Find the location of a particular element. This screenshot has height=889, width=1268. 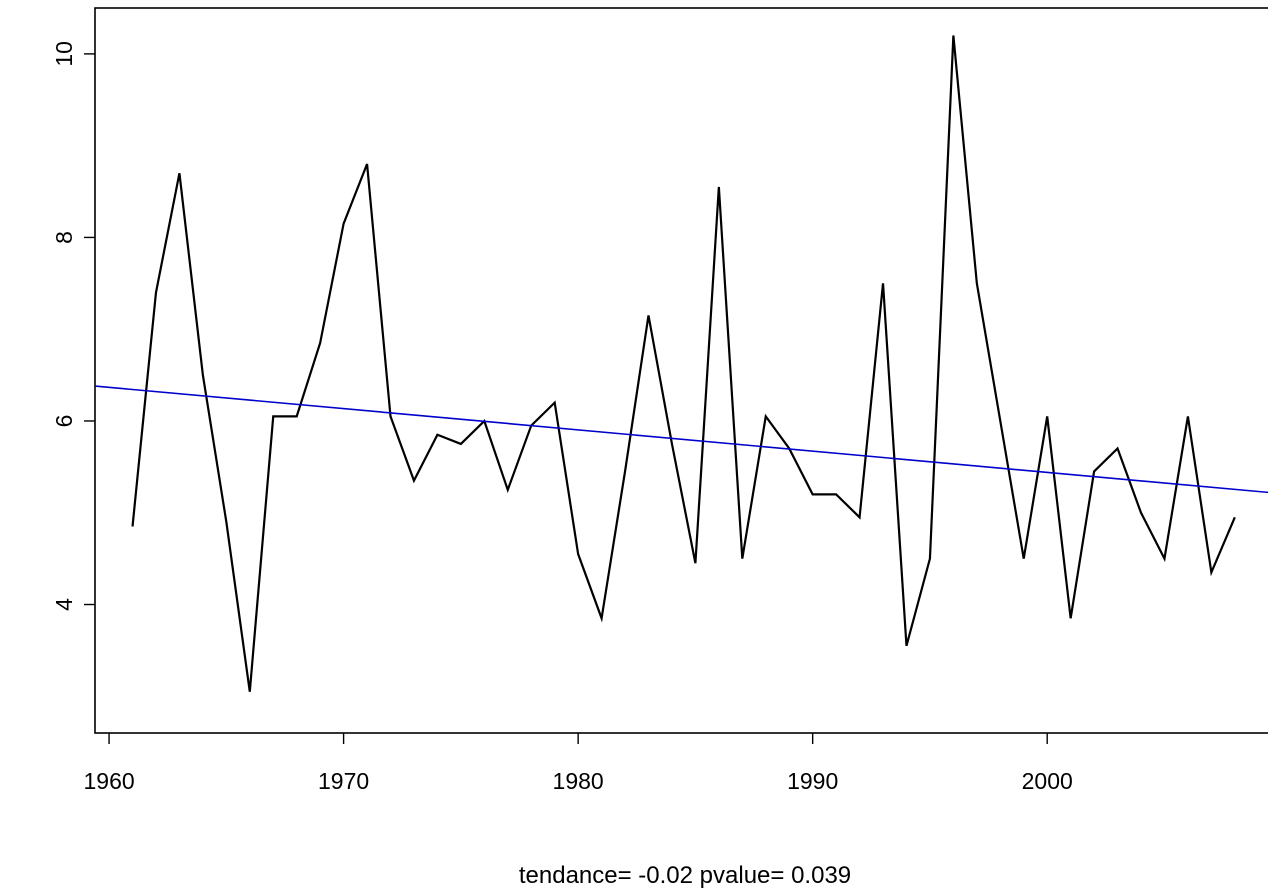

x-tick-label: 1980 is located at coordinates (578, 781).